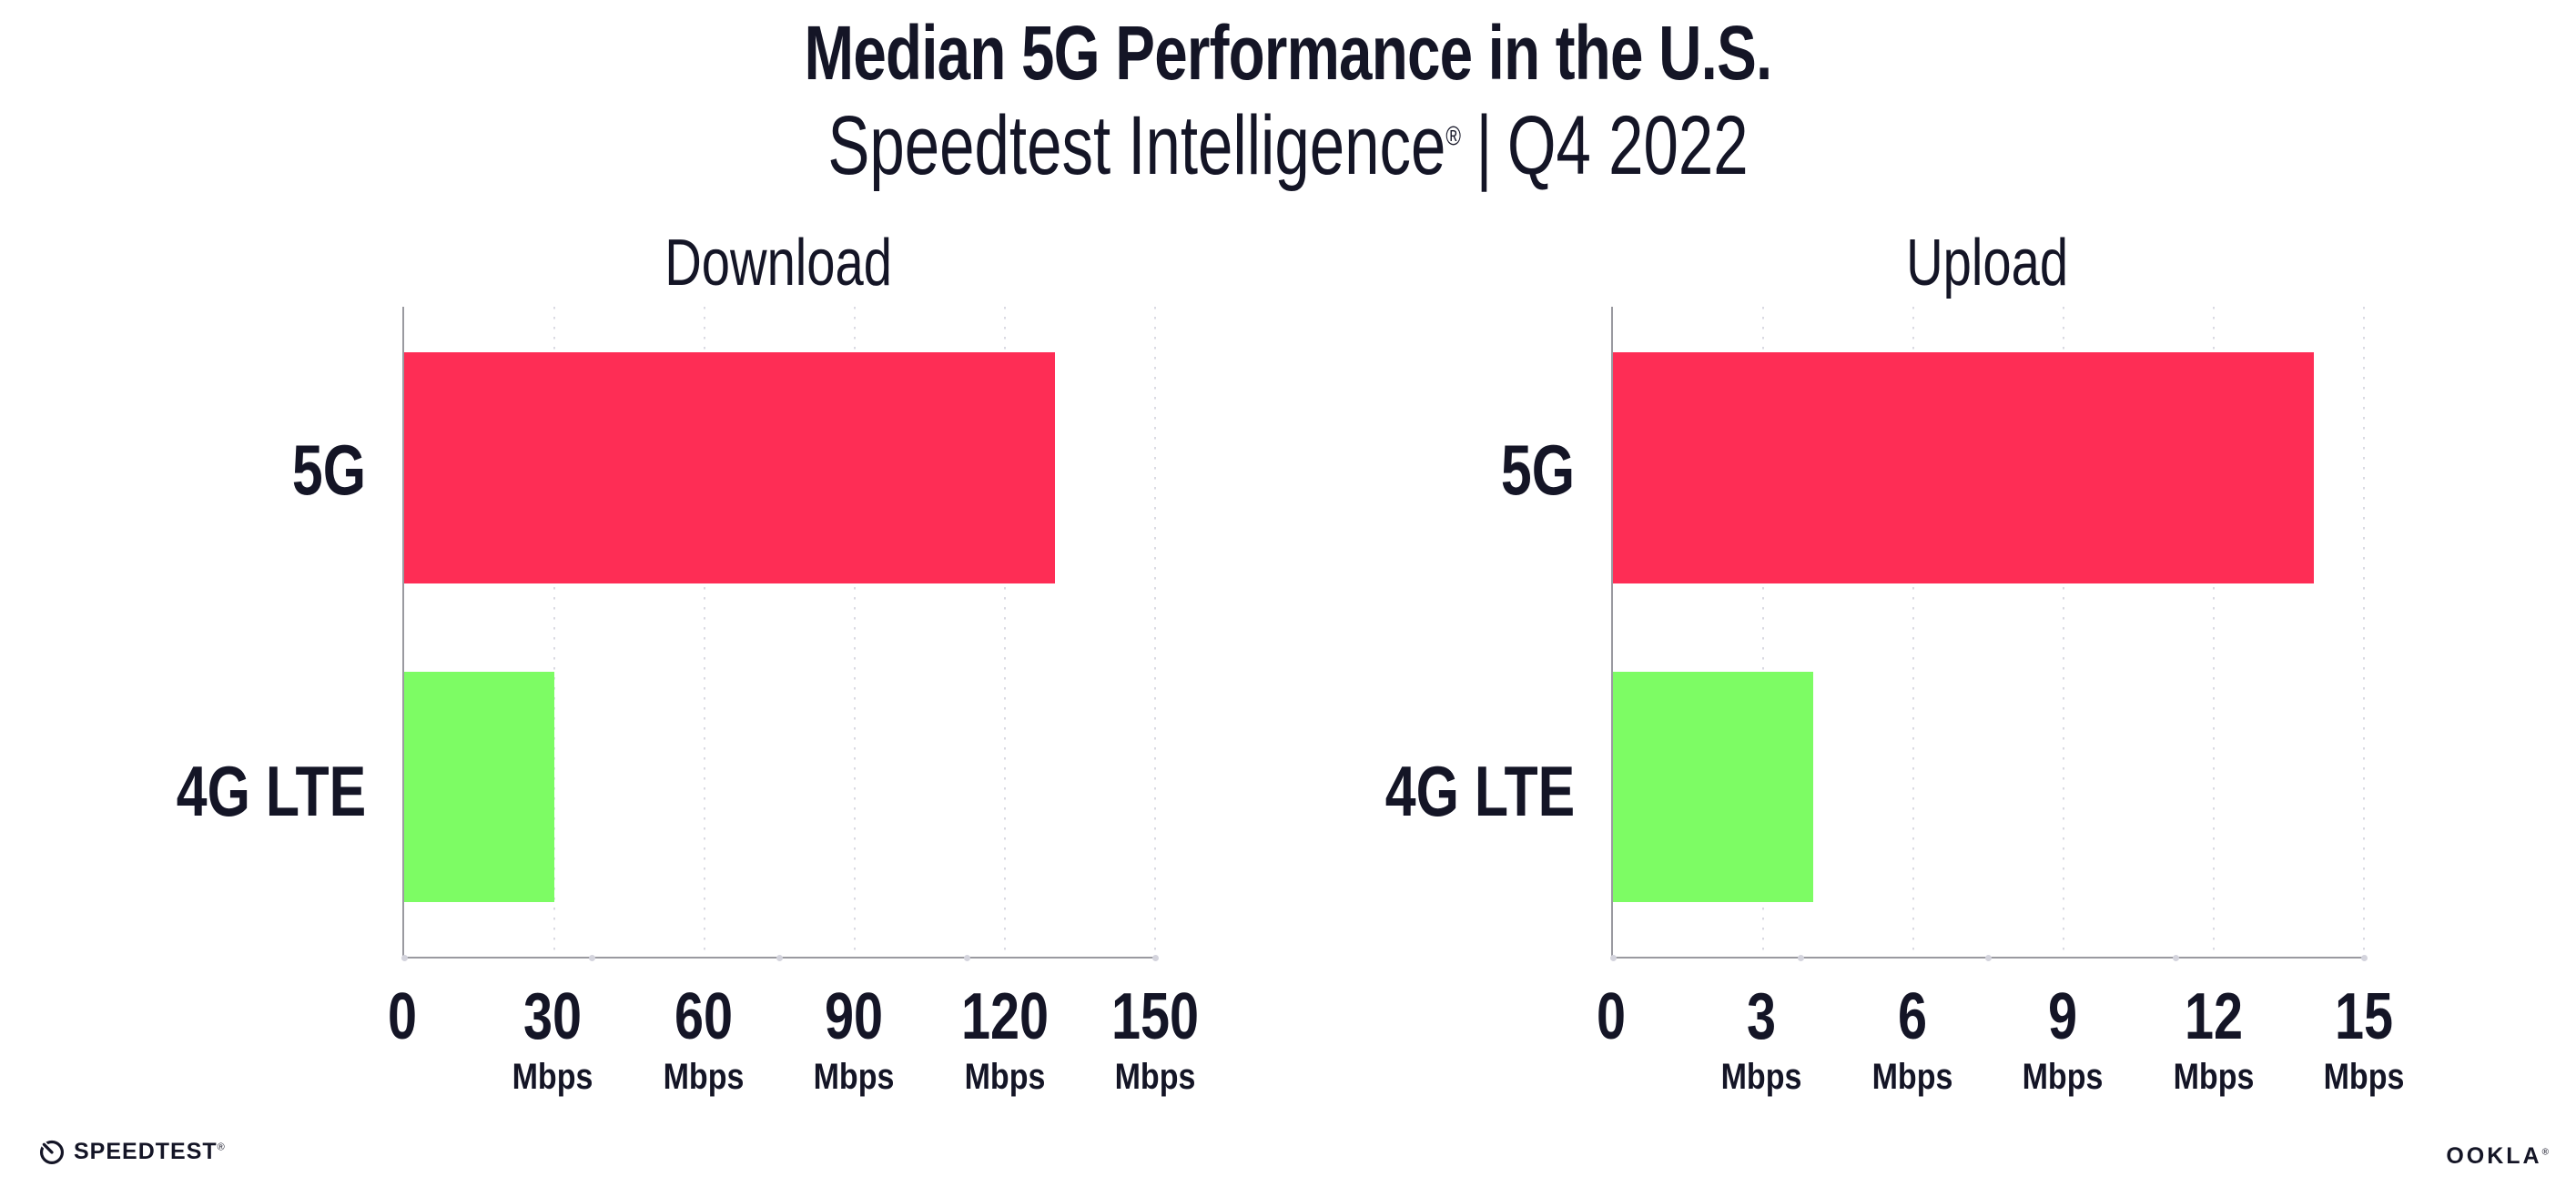  I want to click on chart-title-upload: Upload, so click(1987, 262).